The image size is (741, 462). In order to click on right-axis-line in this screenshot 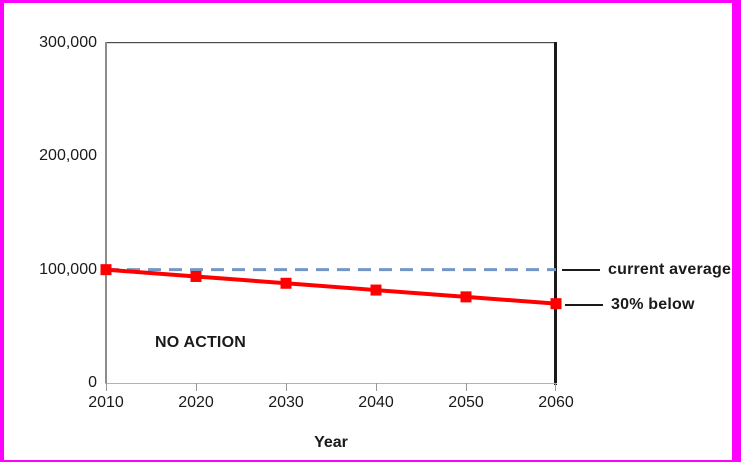, I will do `click(555, 213)`.